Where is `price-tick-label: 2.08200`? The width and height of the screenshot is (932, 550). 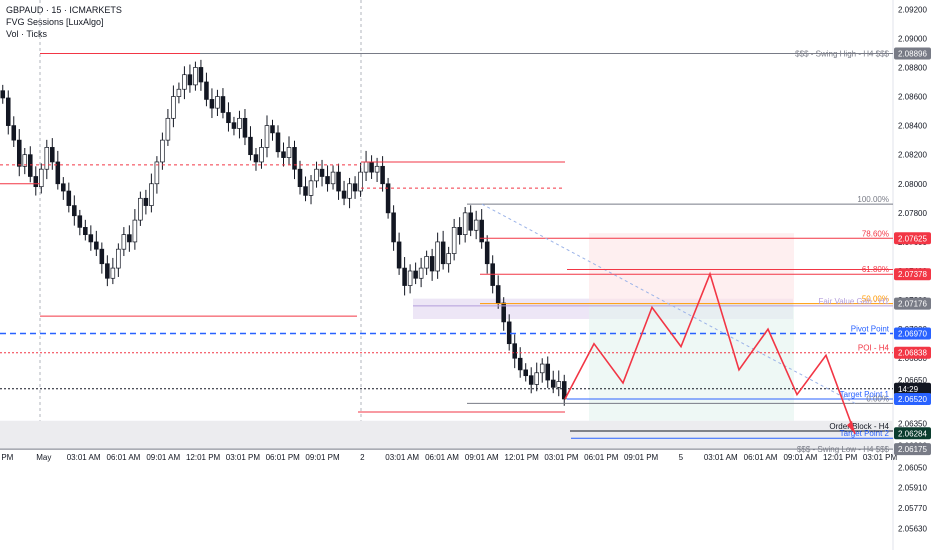
price-tick-label: 2.08200 is located at coordinates (912, 155).